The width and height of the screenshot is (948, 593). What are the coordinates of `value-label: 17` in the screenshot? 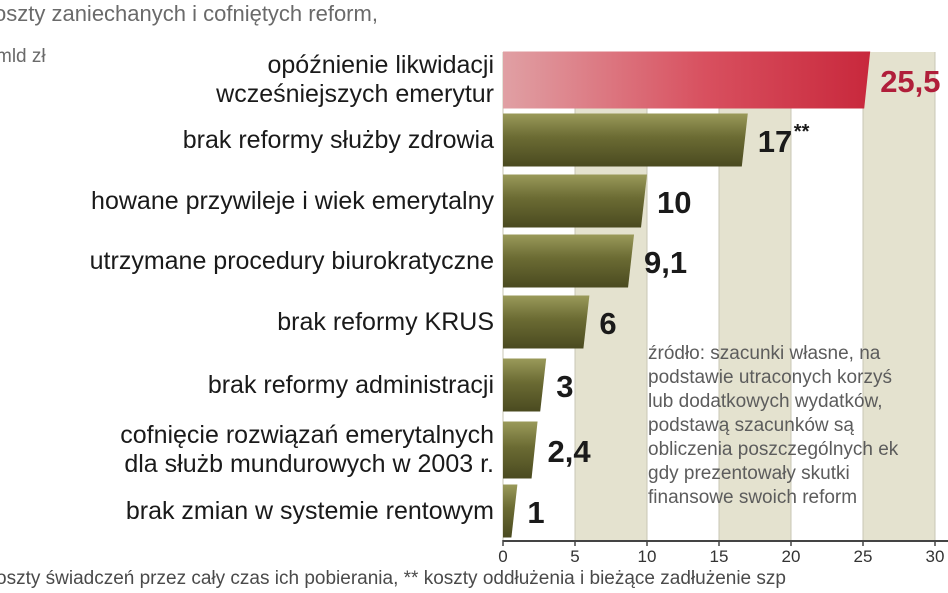 It's located at (775, 141).